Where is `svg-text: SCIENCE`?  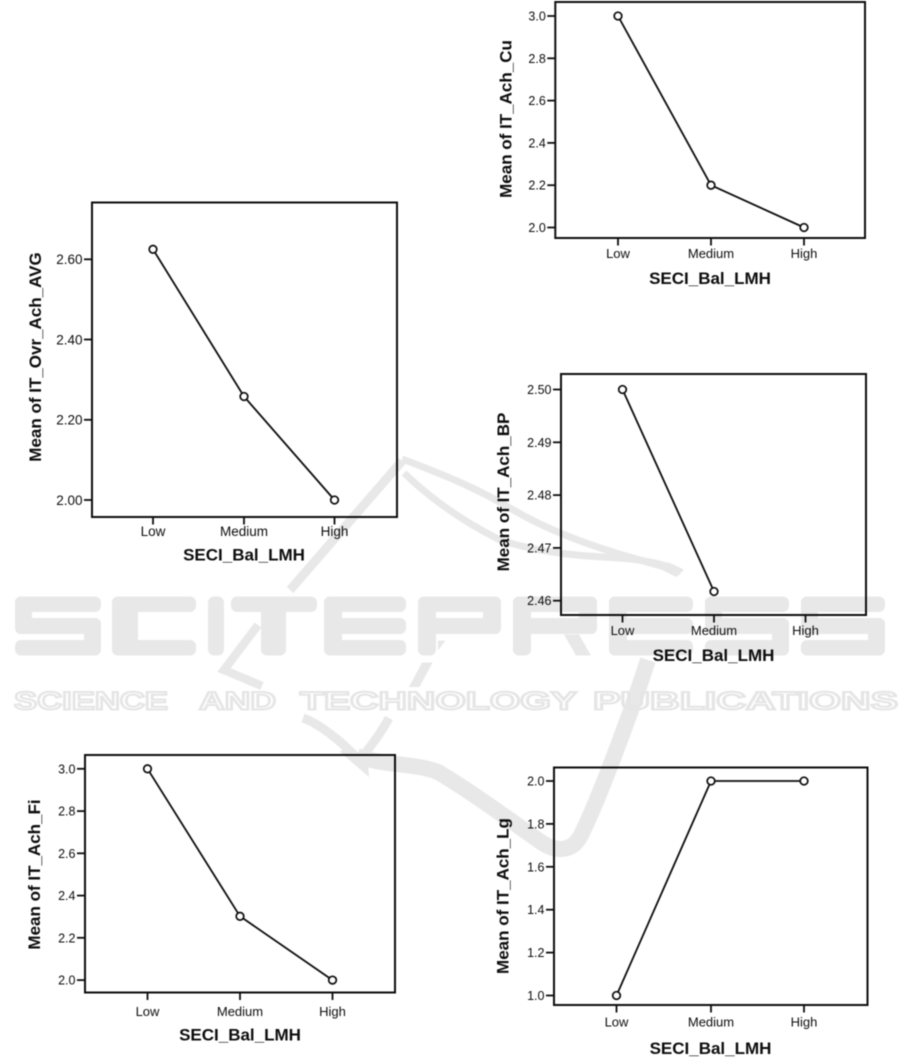
svg-text: SCIENCE is located at coordinates (91, 702).